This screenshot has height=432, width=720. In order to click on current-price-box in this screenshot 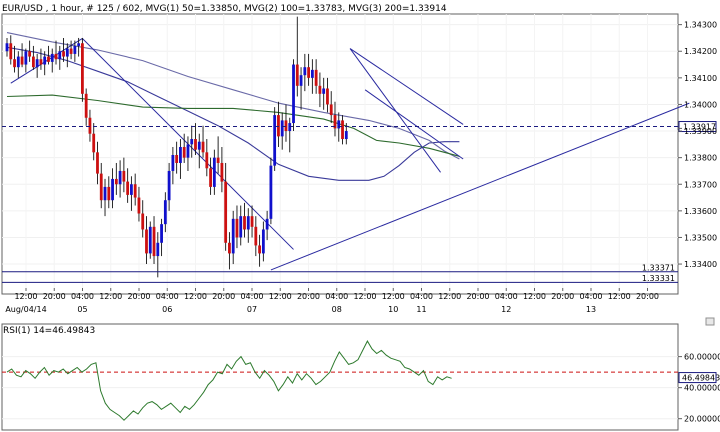, I will do `click(697, 127)`.